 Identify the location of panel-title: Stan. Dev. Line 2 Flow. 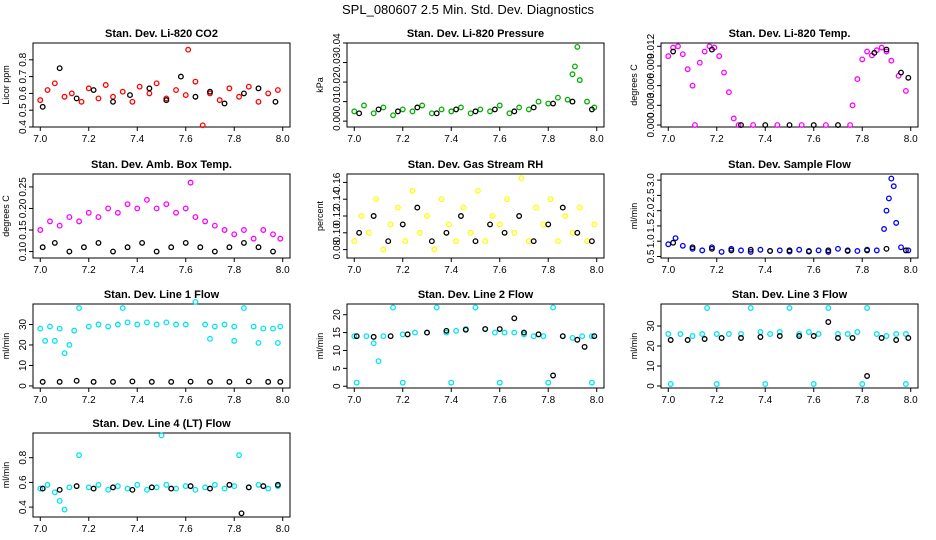
(476, 295).